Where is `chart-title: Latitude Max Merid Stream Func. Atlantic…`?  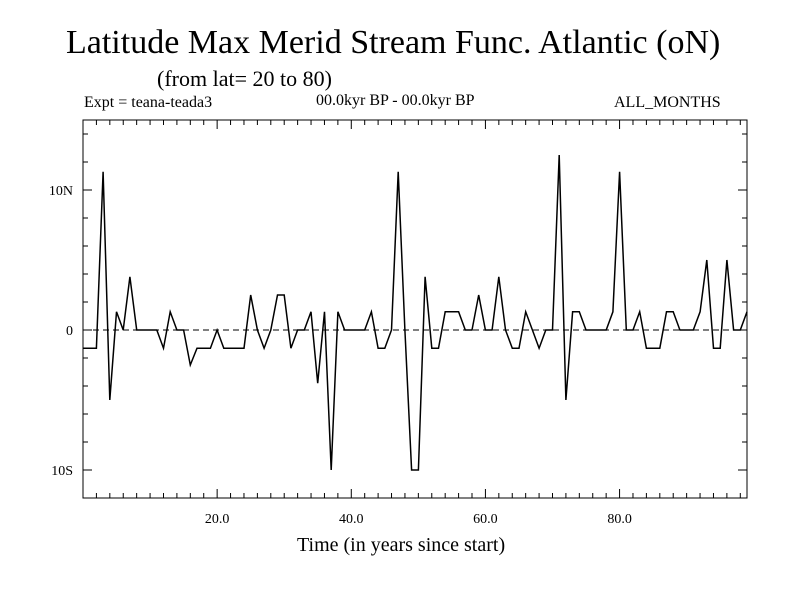
chart-title: Latitude Max Merid Stream Func. Atlantic… is located at coordinates (393, 42).